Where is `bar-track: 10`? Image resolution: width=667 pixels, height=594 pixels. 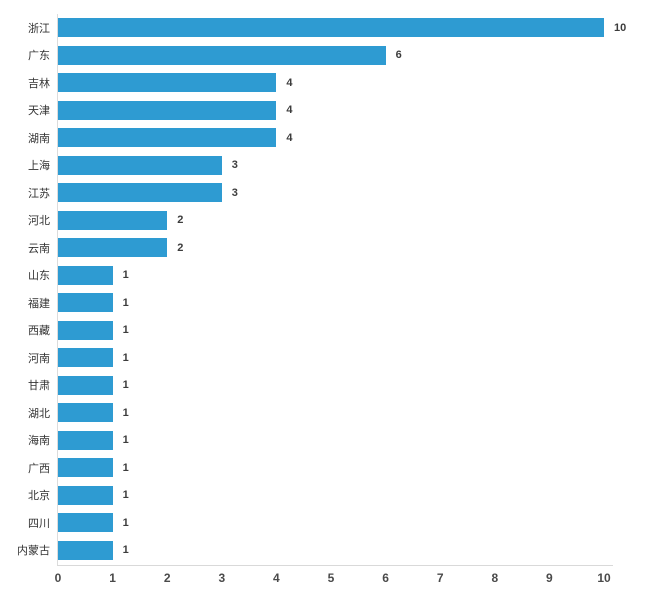 bar-track: 10 is located at coordinates (362, 28).